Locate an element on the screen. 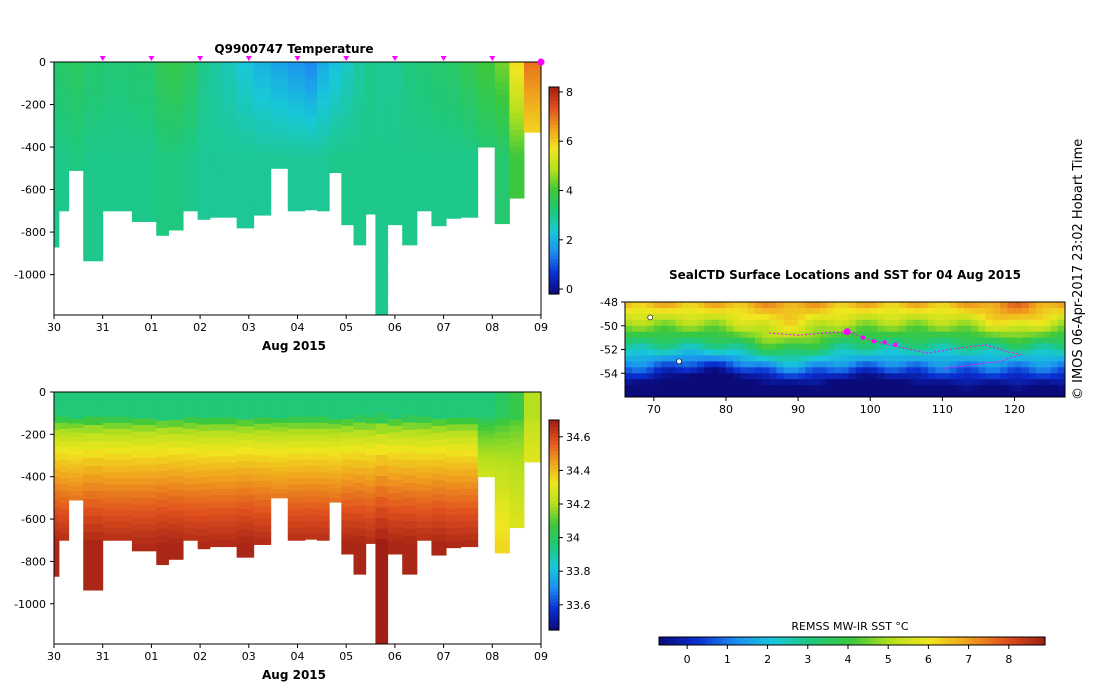  temperature-y-tick-label: -200 is located at coordinates (33, 105).